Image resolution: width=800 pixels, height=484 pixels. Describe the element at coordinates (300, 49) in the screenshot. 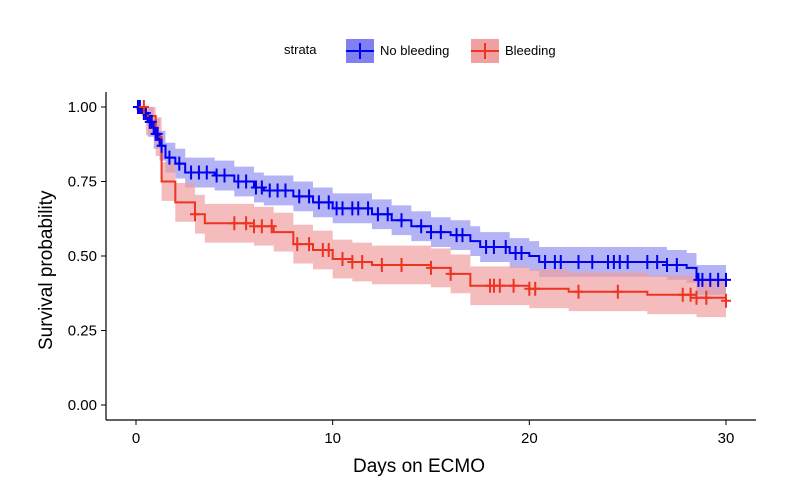

I see `legend-title: strata` at that location.